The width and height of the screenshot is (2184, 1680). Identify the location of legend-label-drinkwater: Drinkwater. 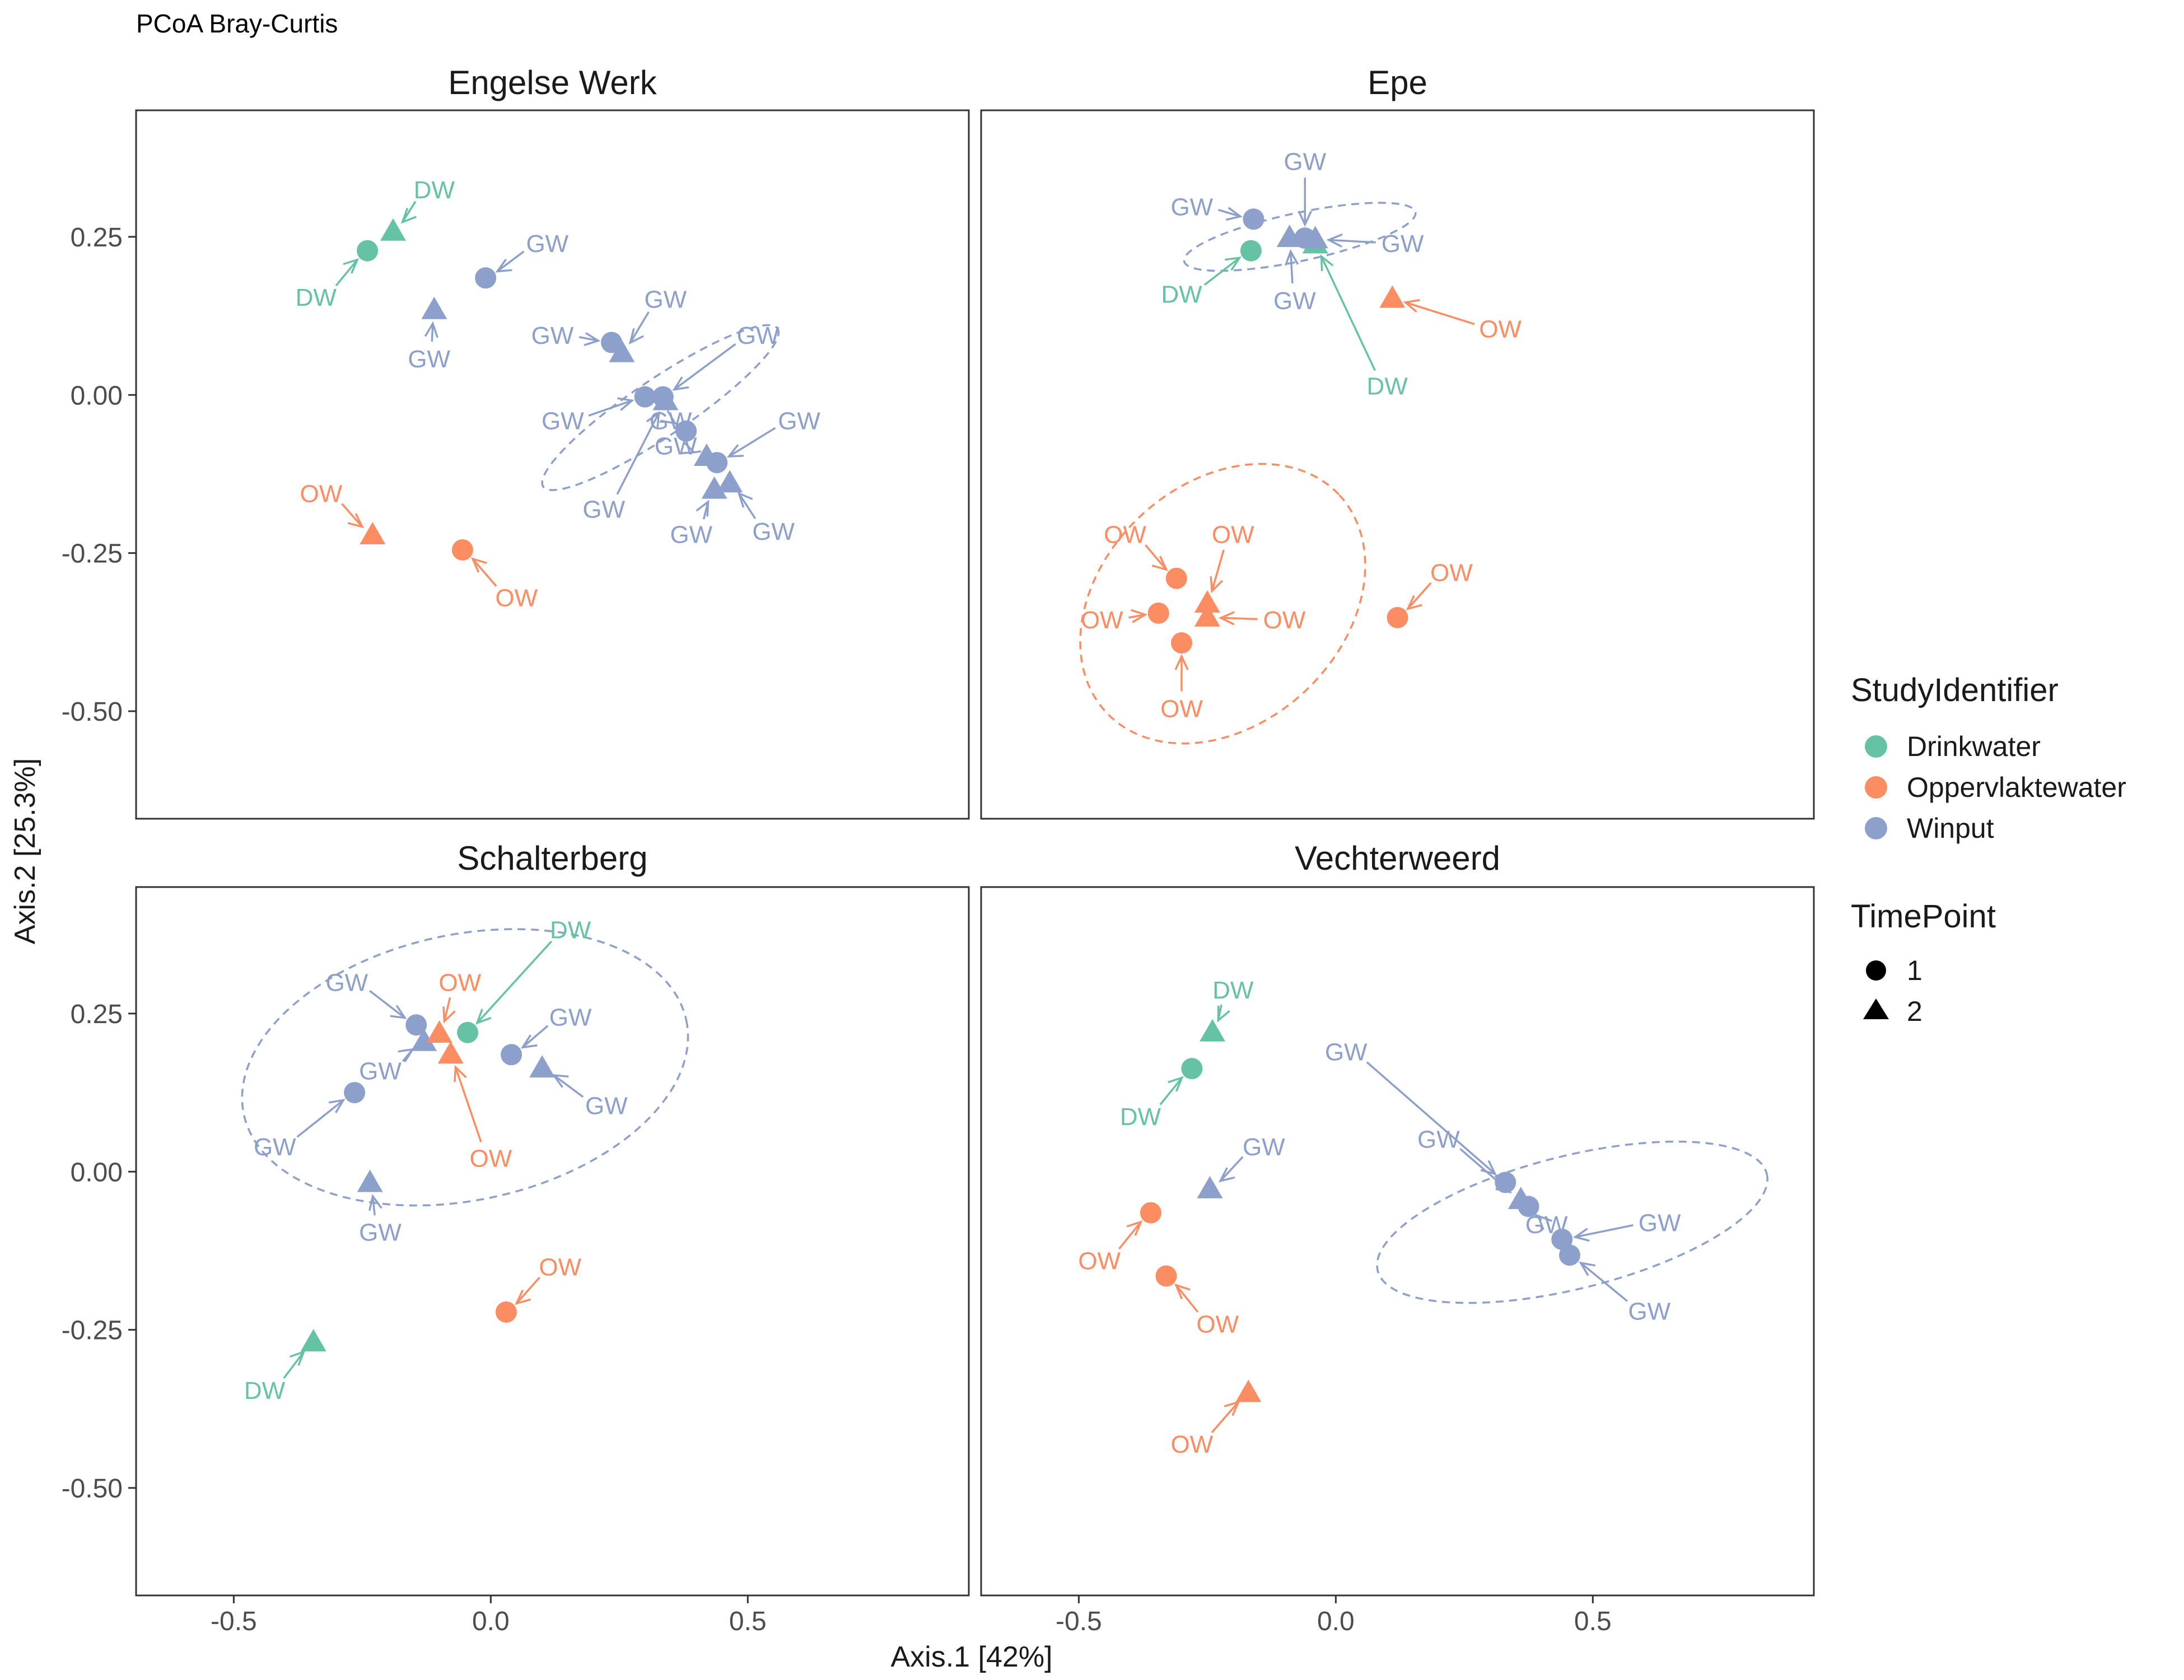
(1974, 747).